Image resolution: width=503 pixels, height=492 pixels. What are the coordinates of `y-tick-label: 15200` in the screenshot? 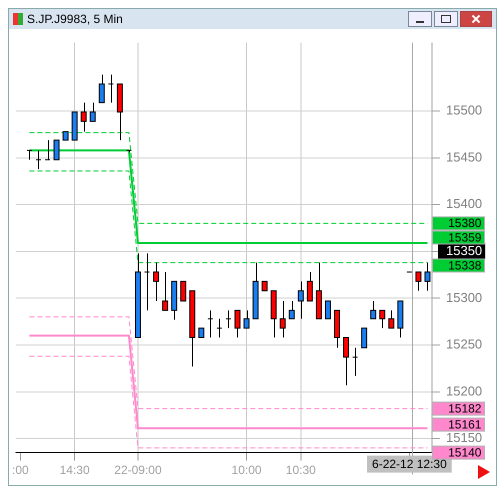 It's located at (464, 390).